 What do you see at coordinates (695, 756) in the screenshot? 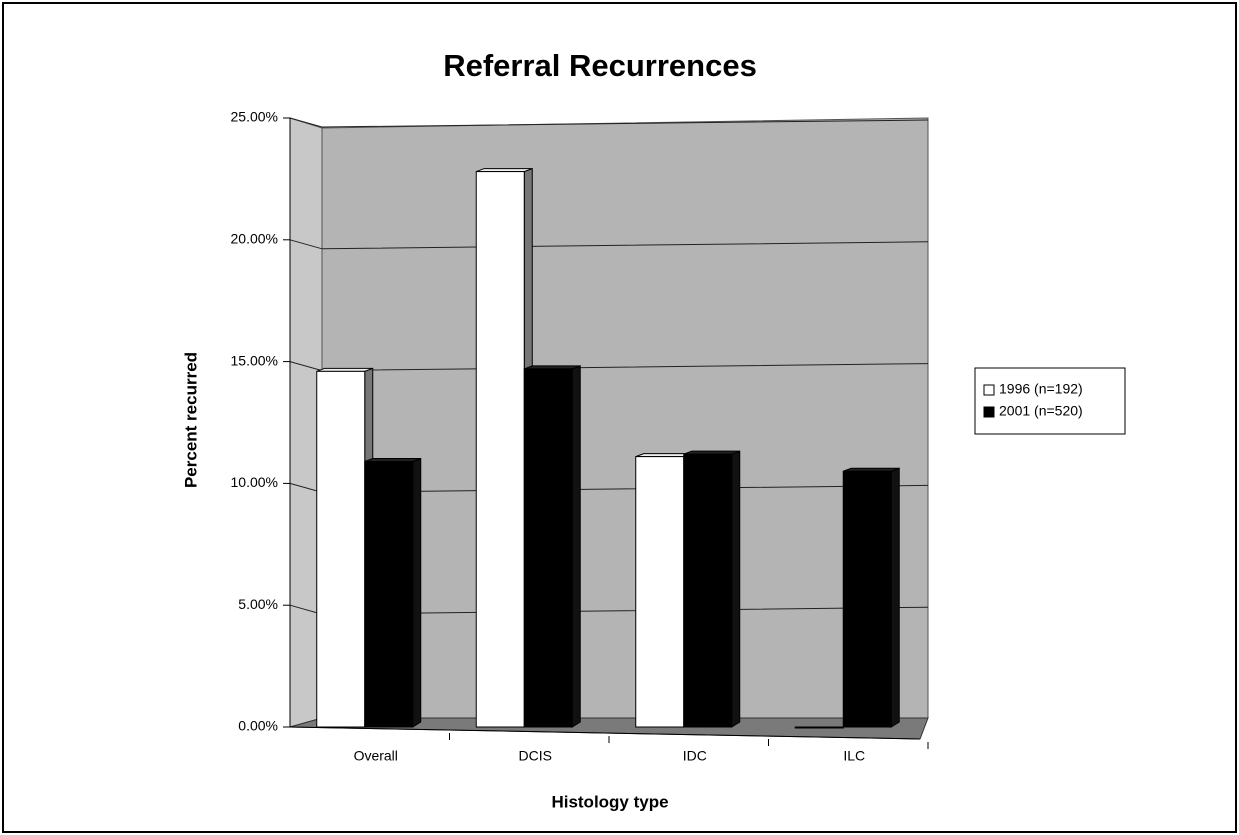
I see `x-tick-label: IDC` at bounding box center [695, 756].